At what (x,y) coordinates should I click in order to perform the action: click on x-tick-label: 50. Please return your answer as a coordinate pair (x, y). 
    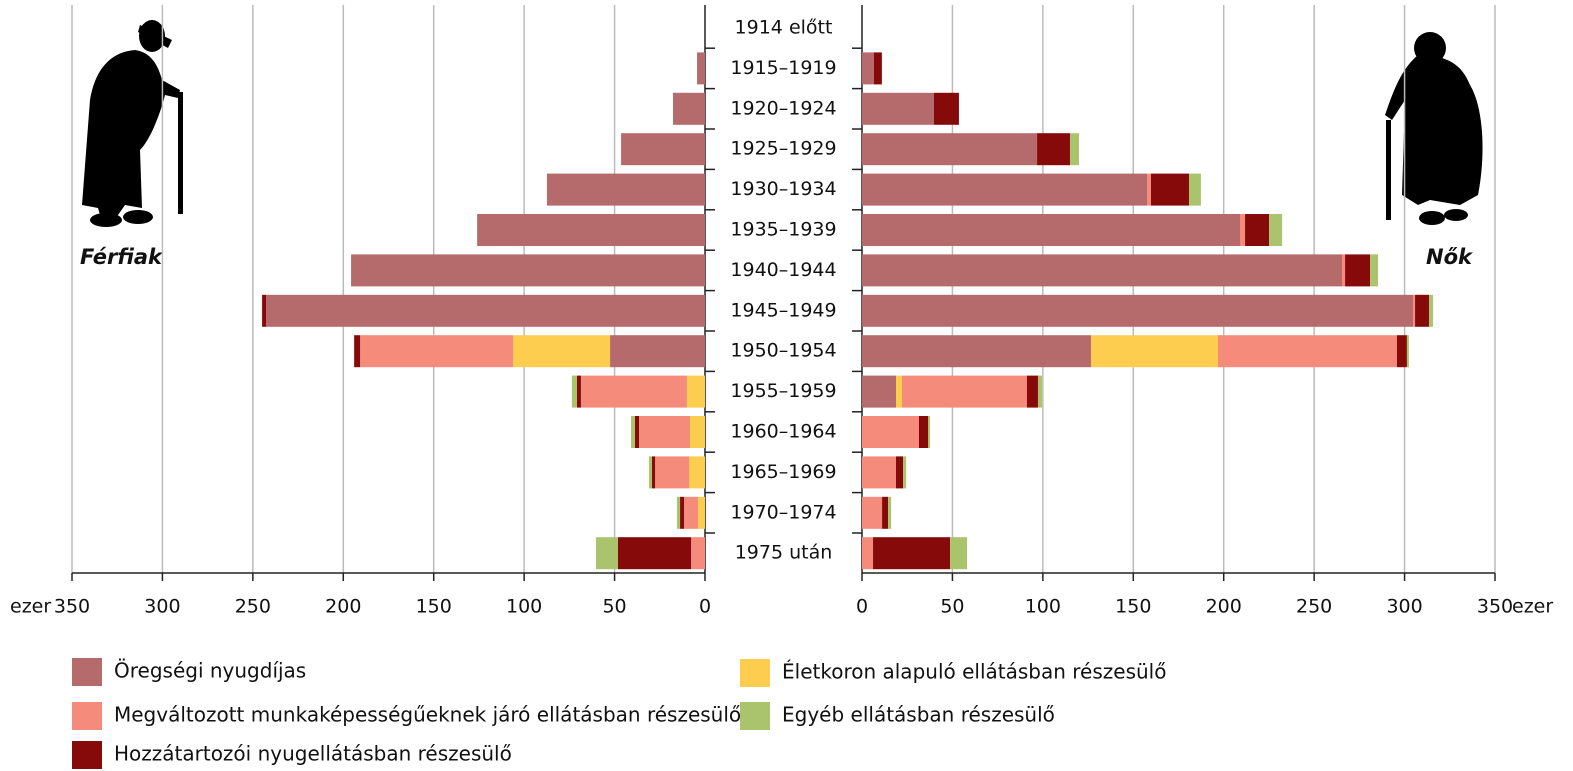
    Looking at the image, I should click on (952, 607).